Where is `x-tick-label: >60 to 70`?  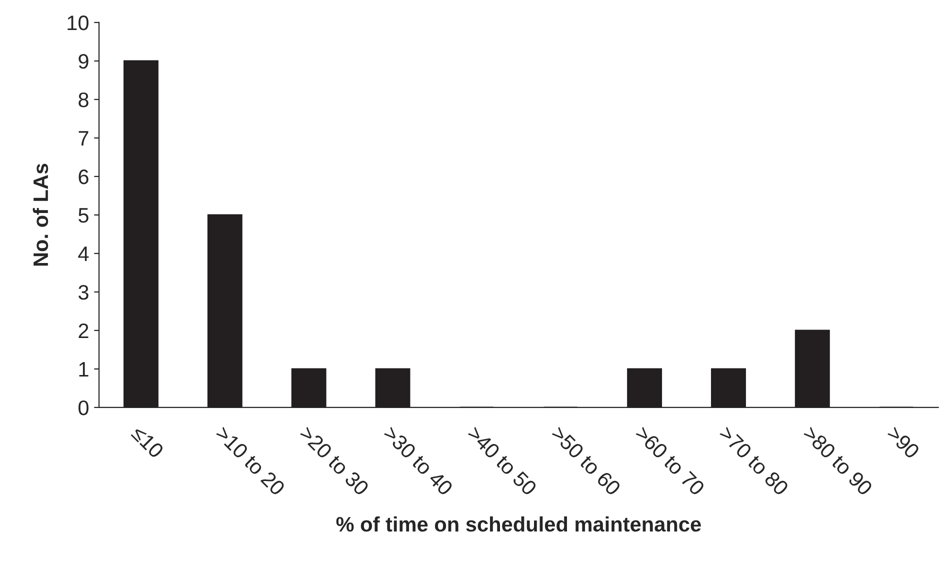
x-tick-label: >60 to 70 is located at coordinates (670, 460).